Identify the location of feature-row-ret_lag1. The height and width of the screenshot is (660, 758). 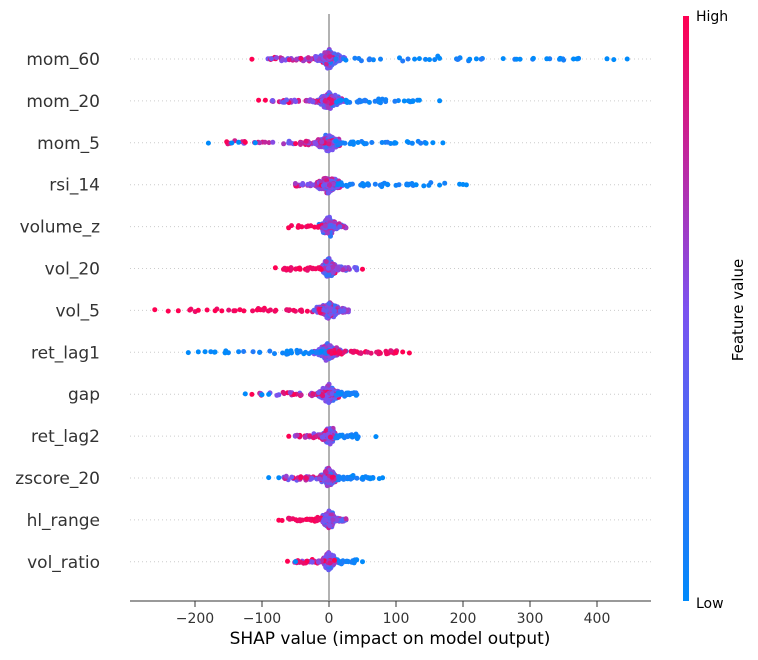
(298, 352).